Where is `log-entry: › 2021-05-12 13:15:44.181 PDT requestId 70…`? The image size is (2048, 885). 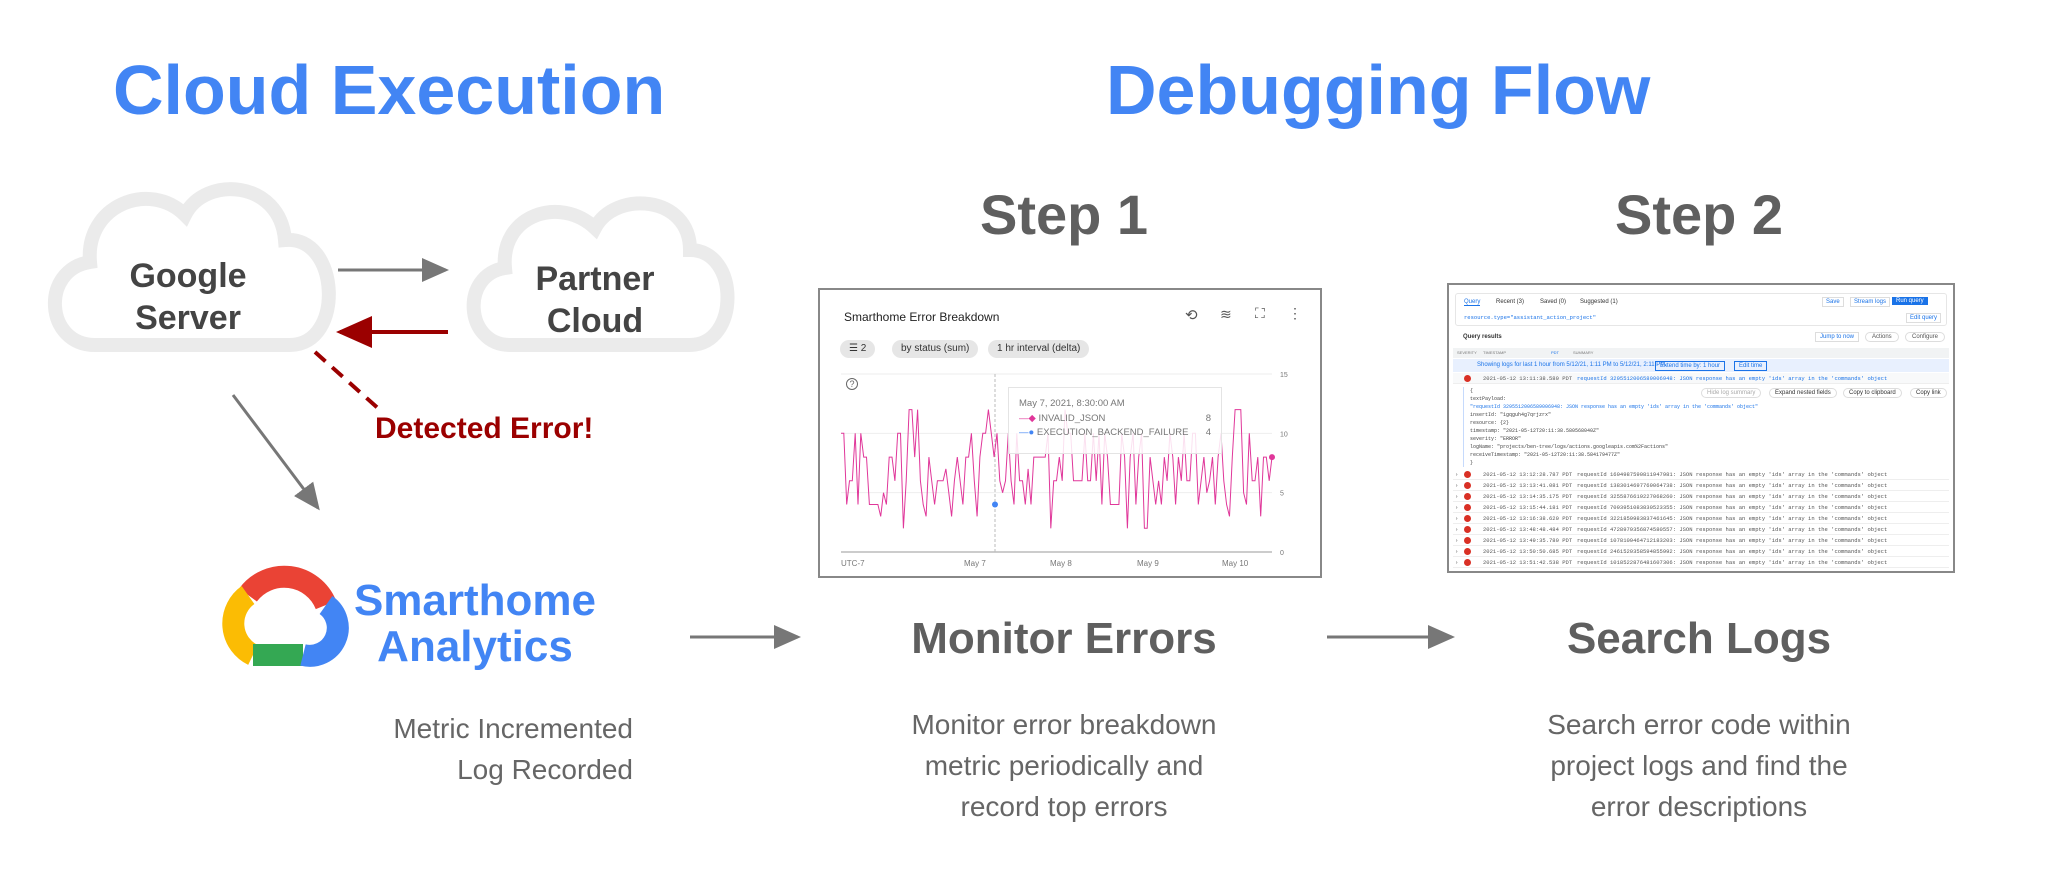
log-entry: › 2021-05-12 13:15:44.181 PDT requestId 70… is located at coordinates (1701, 507).